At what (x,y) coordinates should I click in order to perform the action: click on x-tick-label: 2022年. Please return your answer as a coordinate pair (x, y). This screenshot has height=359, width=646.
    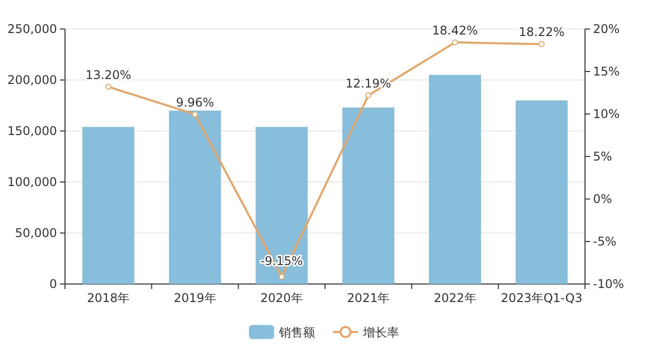
    Looking at the image, I should click on (455, 298).